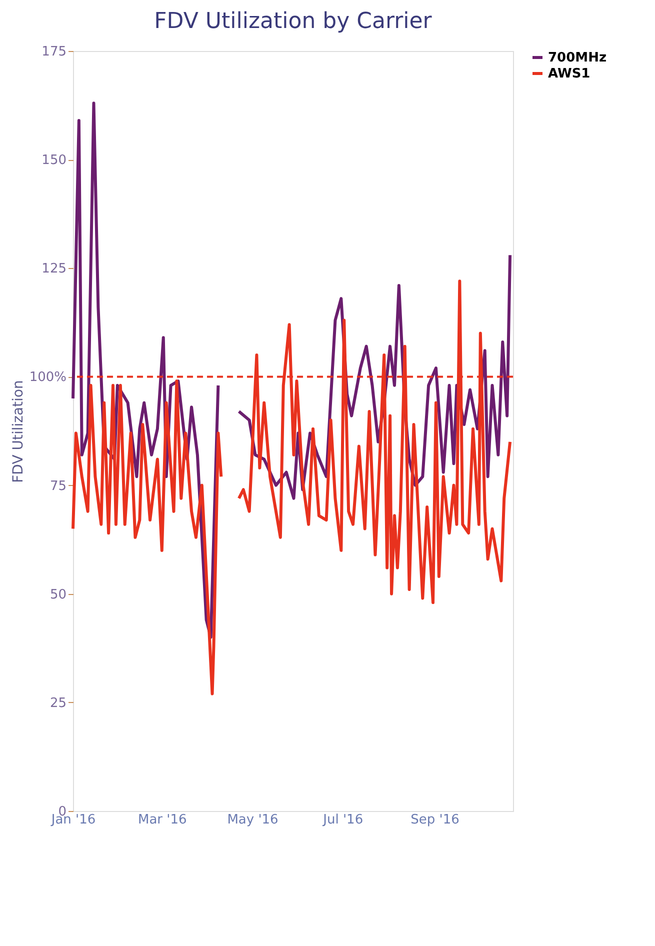 The image size is (655, 946). Describe the element at coordinates (252, 820) in the screenshot. I see `x-tick-label: May '16` at that location.